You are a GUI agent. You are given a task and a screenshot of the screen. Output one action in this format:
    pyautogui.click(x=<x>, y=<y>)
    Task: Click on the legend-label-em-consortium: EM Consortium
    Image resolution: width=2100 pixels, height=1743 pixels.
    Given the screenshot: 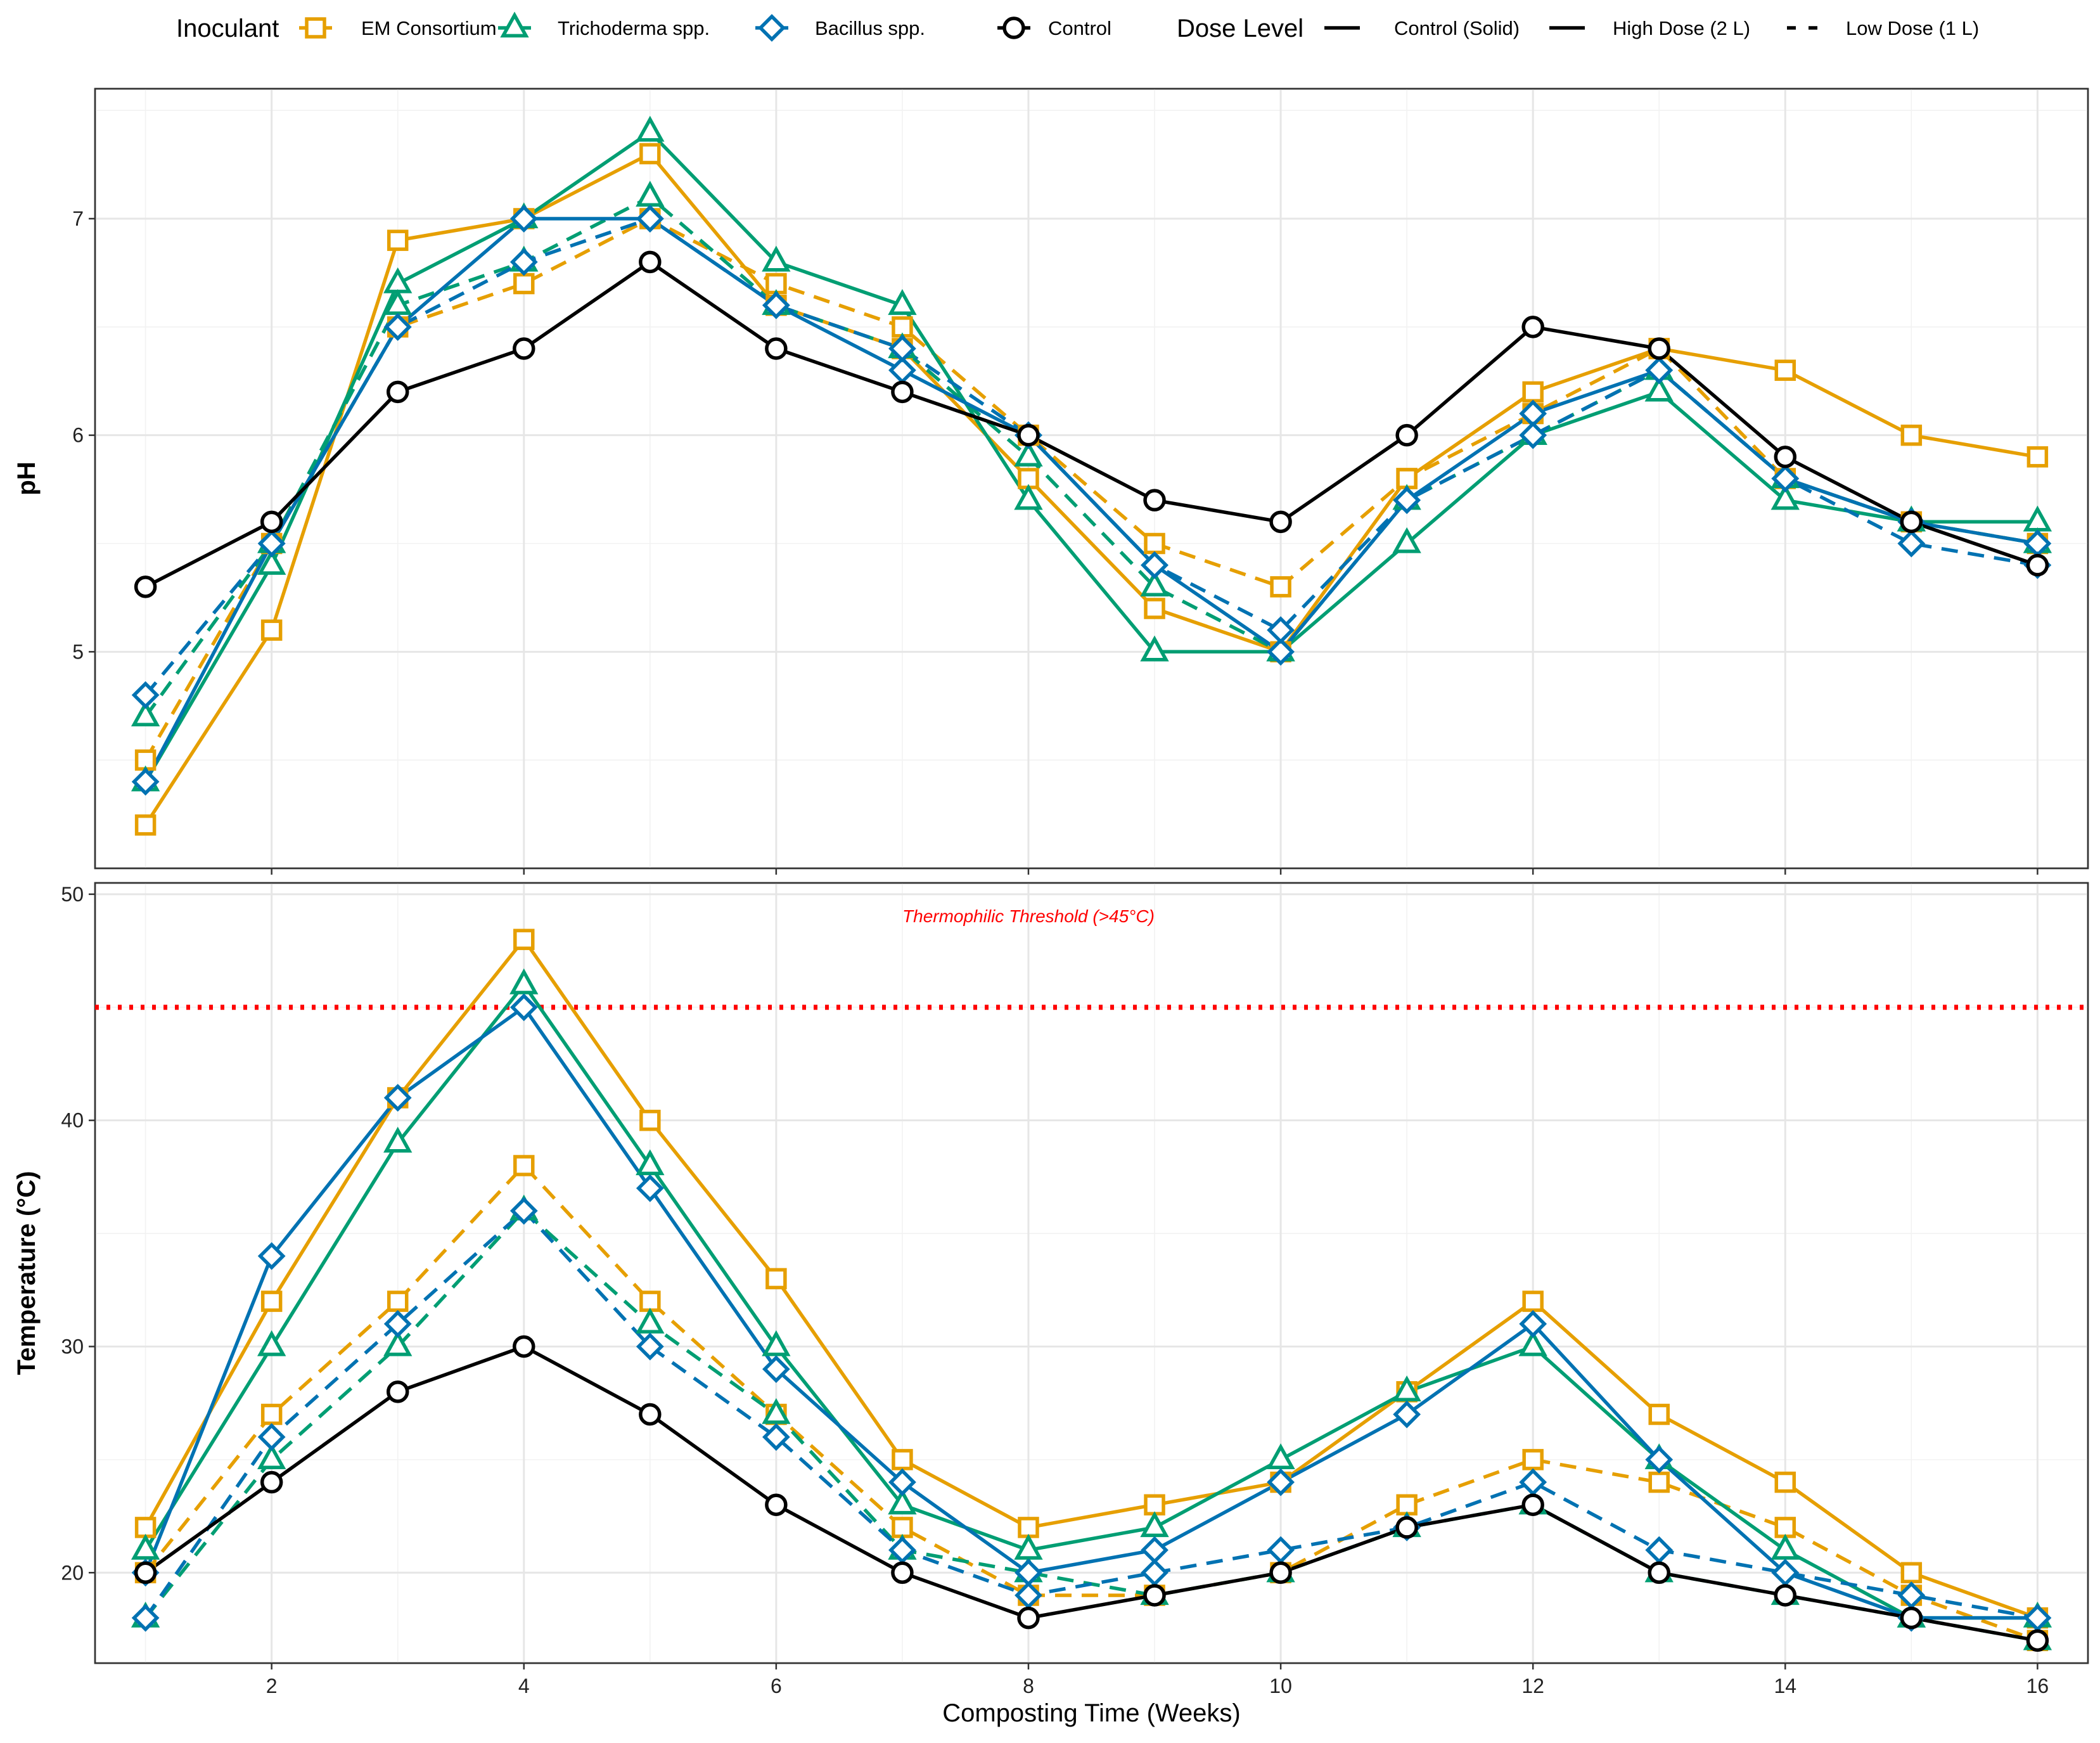 What is the action you would take?
    pyautogui.click(x=429, y=28)
    